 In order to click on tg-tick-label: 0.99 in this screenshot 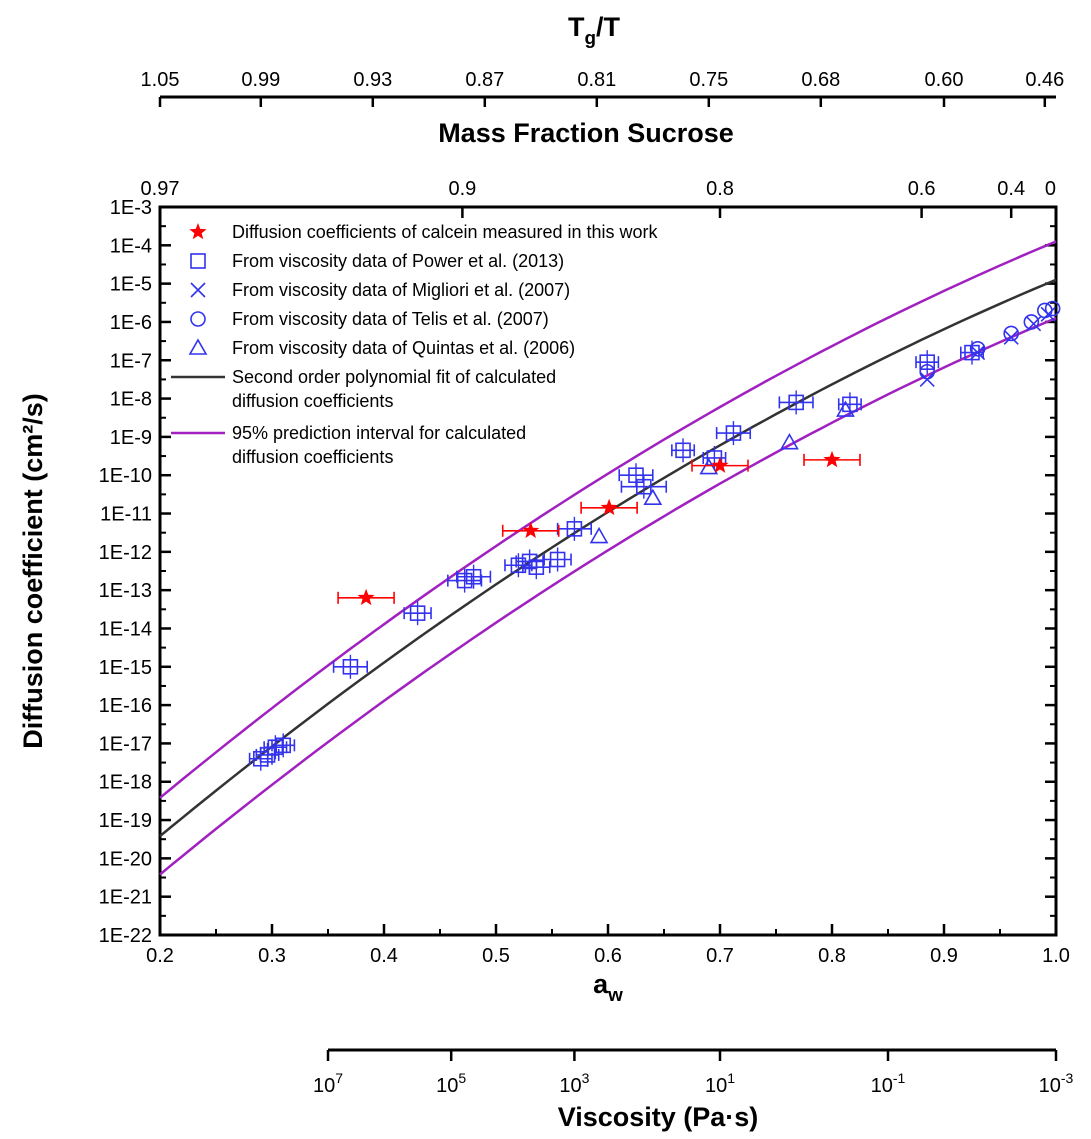, I will do `click(260, 80)`.